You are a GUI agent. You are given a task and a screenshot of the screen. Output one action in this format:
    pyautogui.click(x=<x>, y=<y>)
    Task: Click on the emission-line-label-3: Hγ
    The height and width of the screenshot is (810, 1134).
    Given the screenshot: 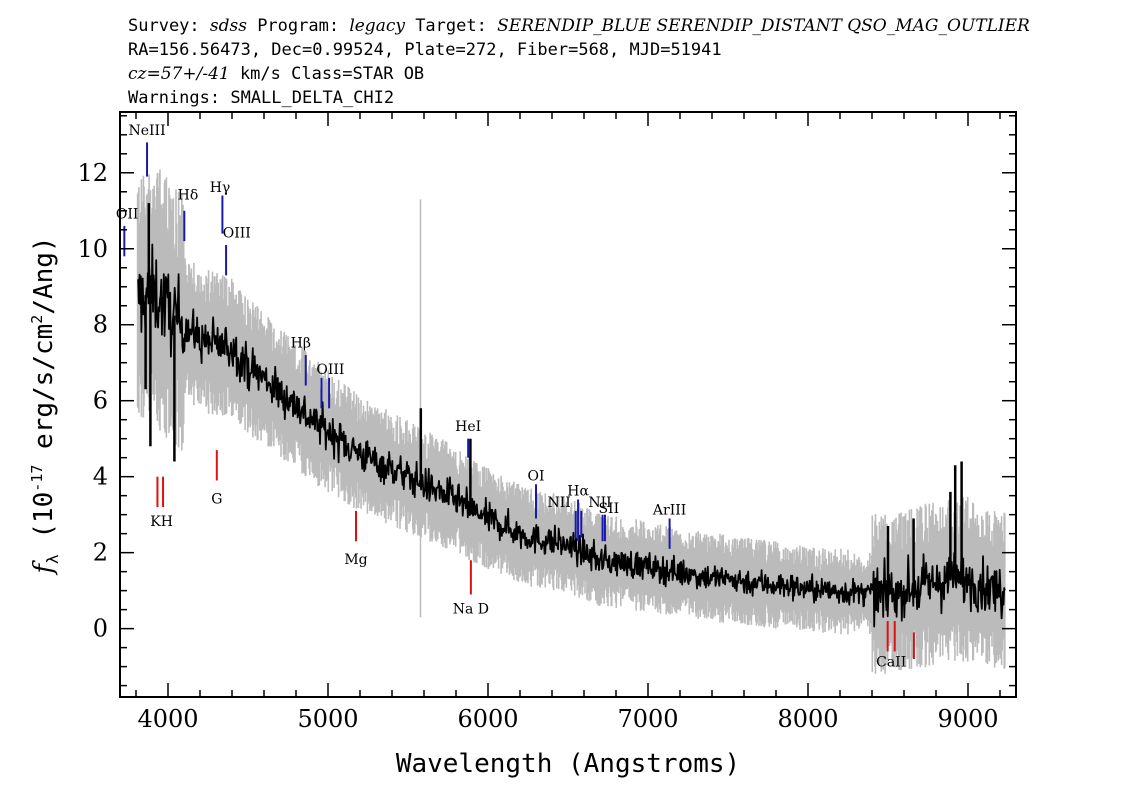 What is the action you would take?
    pyautogui.click(x=220, y=188)
    